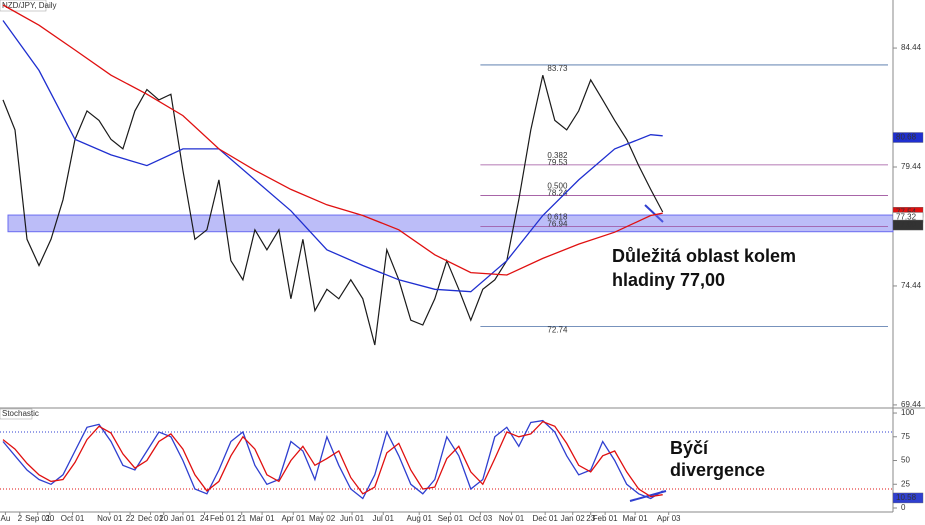 The image size is (925, 525). I want to click on x-tick-label: Apr 03, so click(669, 518).